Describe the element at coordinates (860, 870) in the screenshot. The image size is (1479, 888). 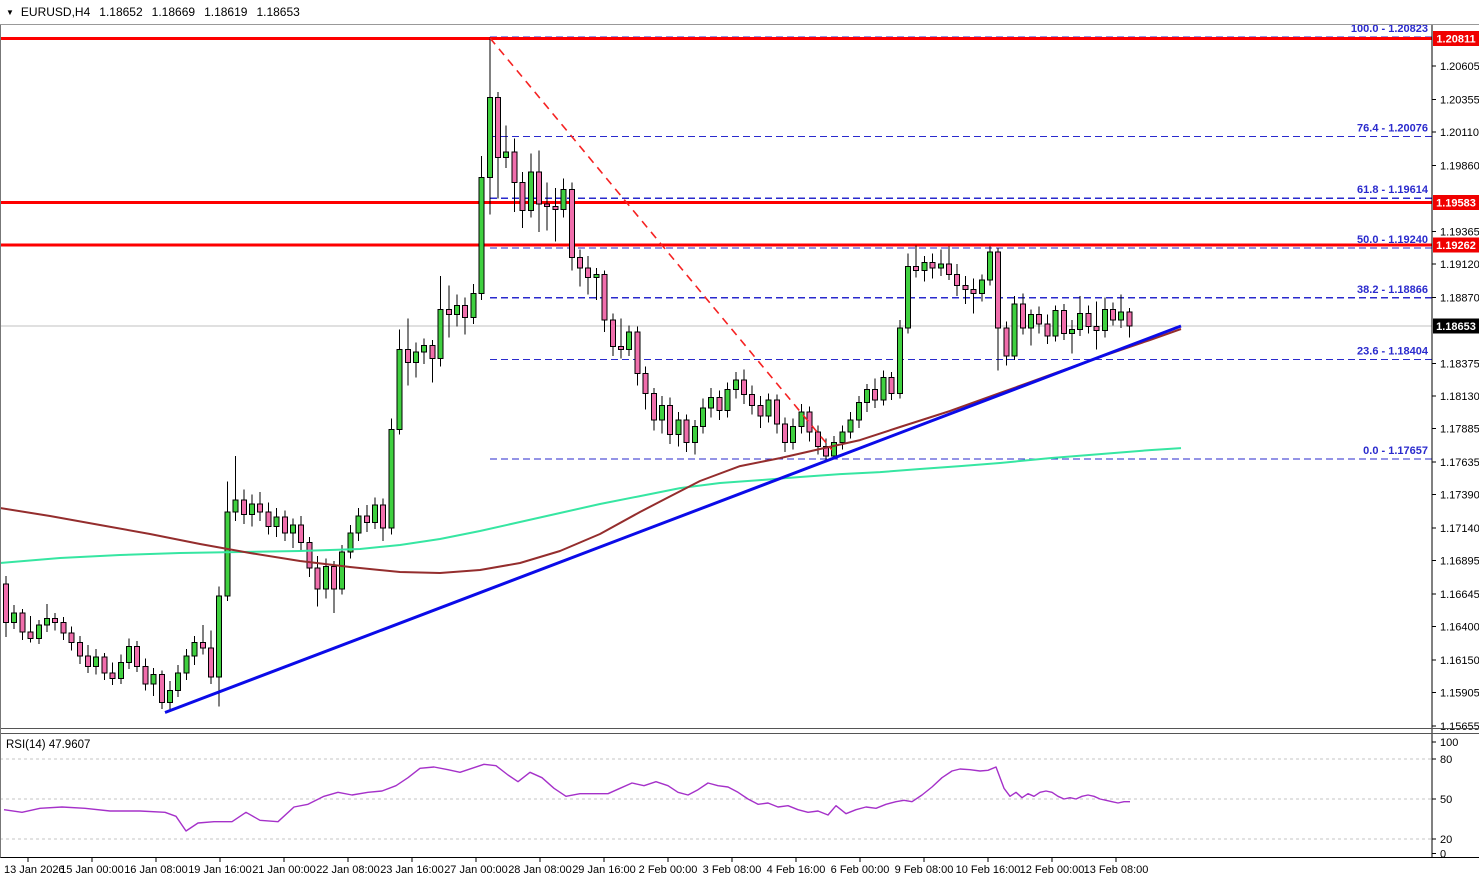
I see `time-axis-label: 6 Feb 00:00` at that location.